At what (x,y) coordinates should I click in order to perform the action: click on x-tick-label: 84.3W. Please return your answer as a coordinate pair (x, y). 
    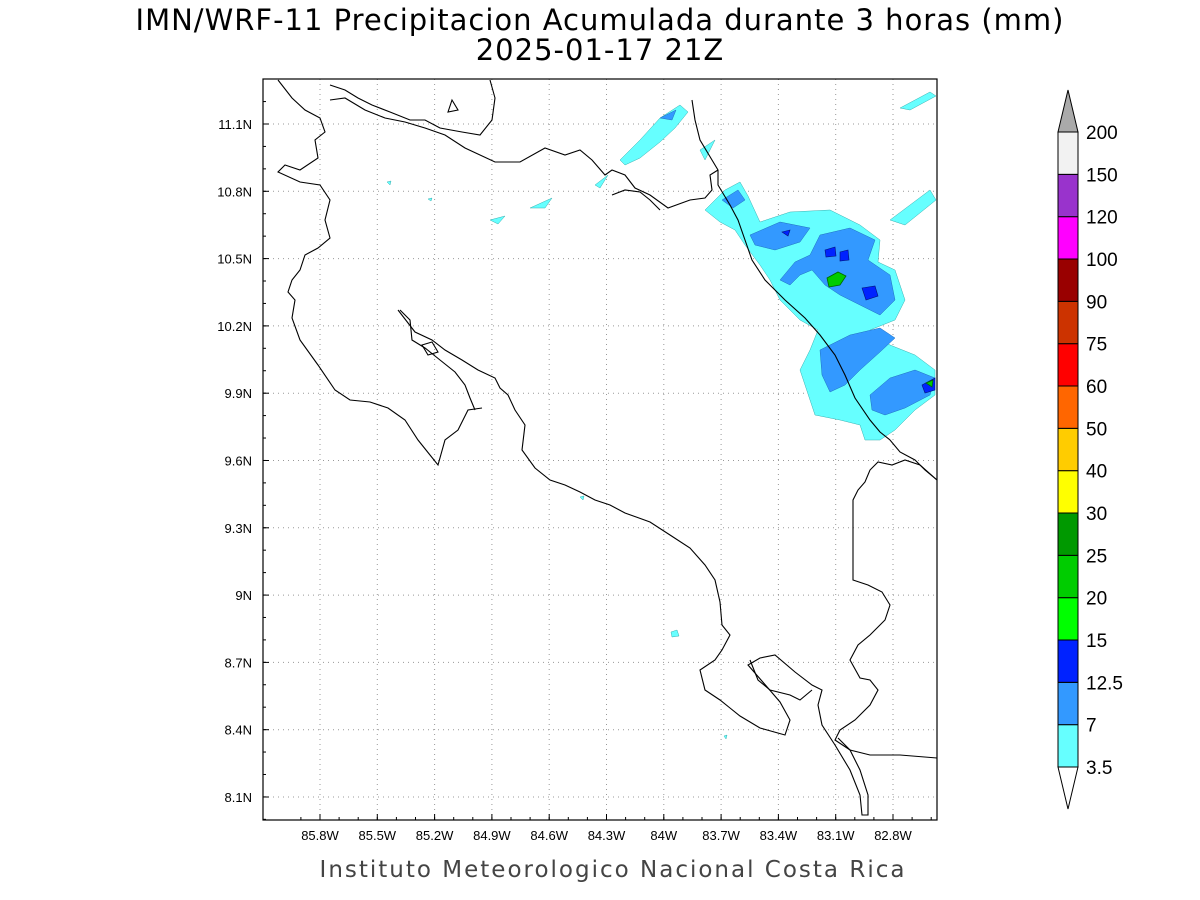
    Looking at the image, I should click on (607, 835).